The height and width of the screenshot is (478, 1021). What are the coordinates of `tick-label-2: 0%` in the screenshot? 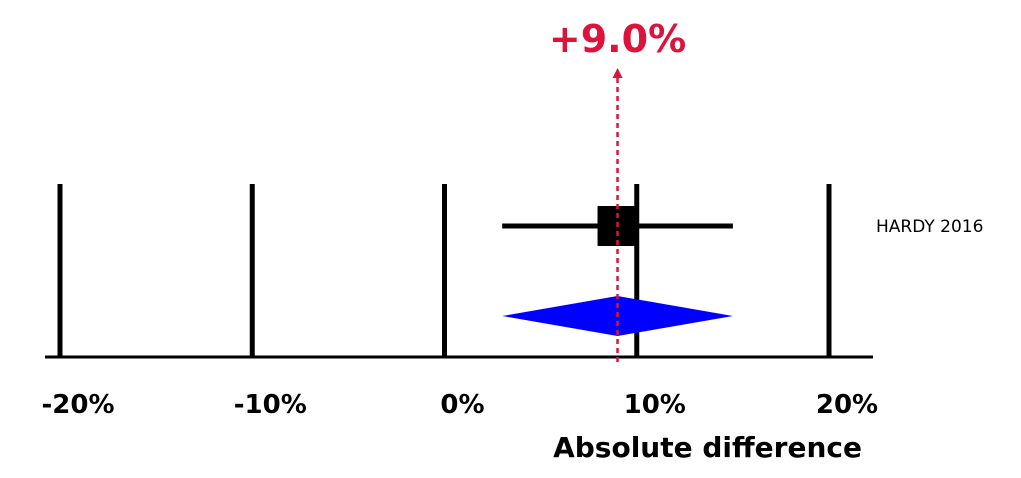 It's located at (462, 405).